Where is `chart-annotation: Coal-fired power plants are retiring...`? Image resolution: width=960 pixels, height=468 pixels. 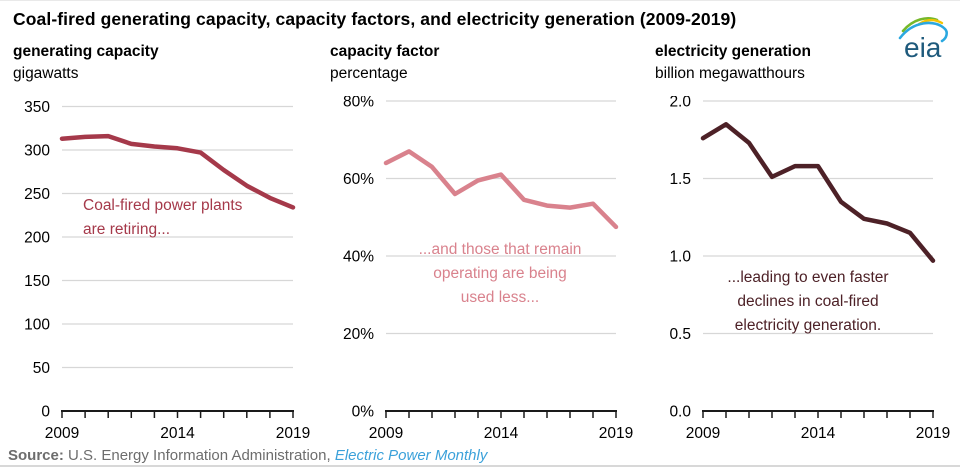 chart-annotation: Coal-fired power plants are retiring... is located at coordinates (163, 217).